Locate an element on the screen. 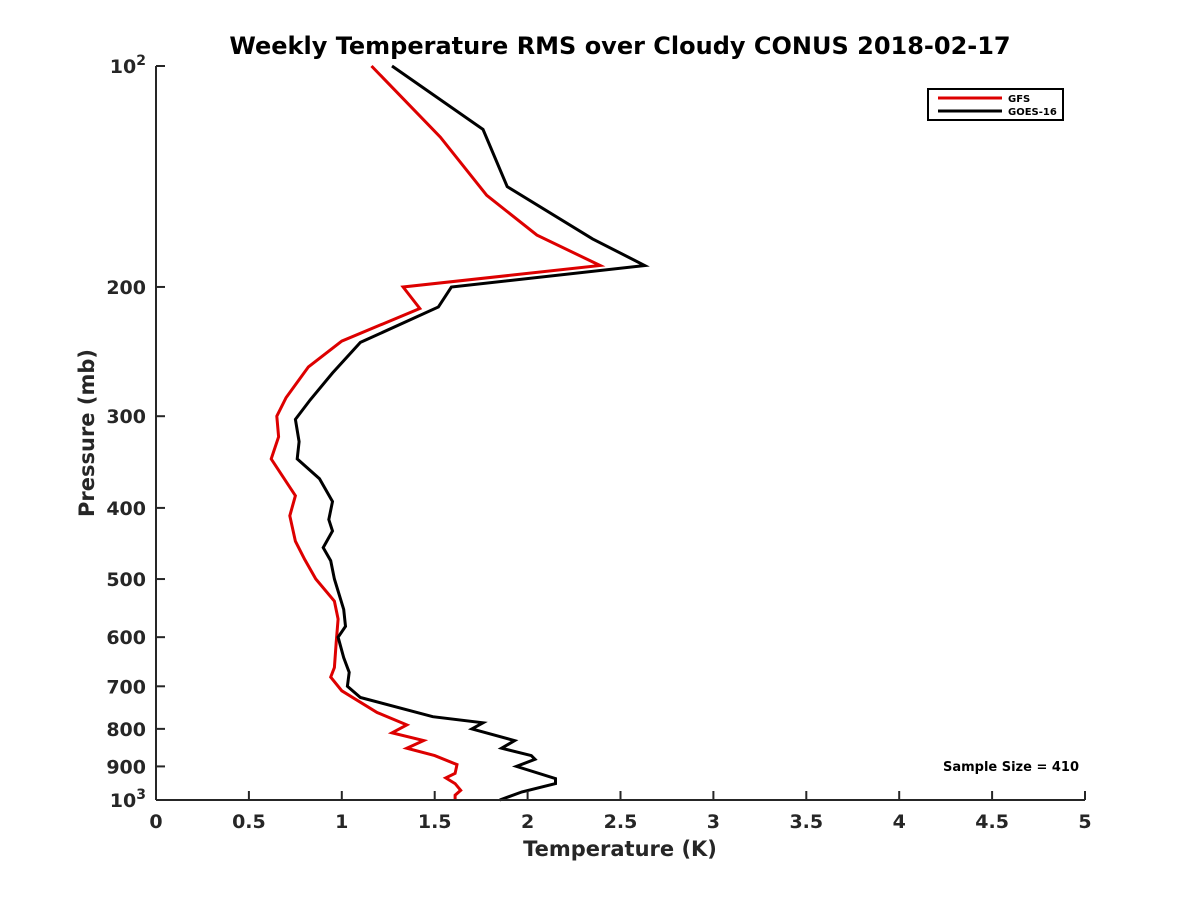  legend-label: GFS is located at coordinates (1019, 99).